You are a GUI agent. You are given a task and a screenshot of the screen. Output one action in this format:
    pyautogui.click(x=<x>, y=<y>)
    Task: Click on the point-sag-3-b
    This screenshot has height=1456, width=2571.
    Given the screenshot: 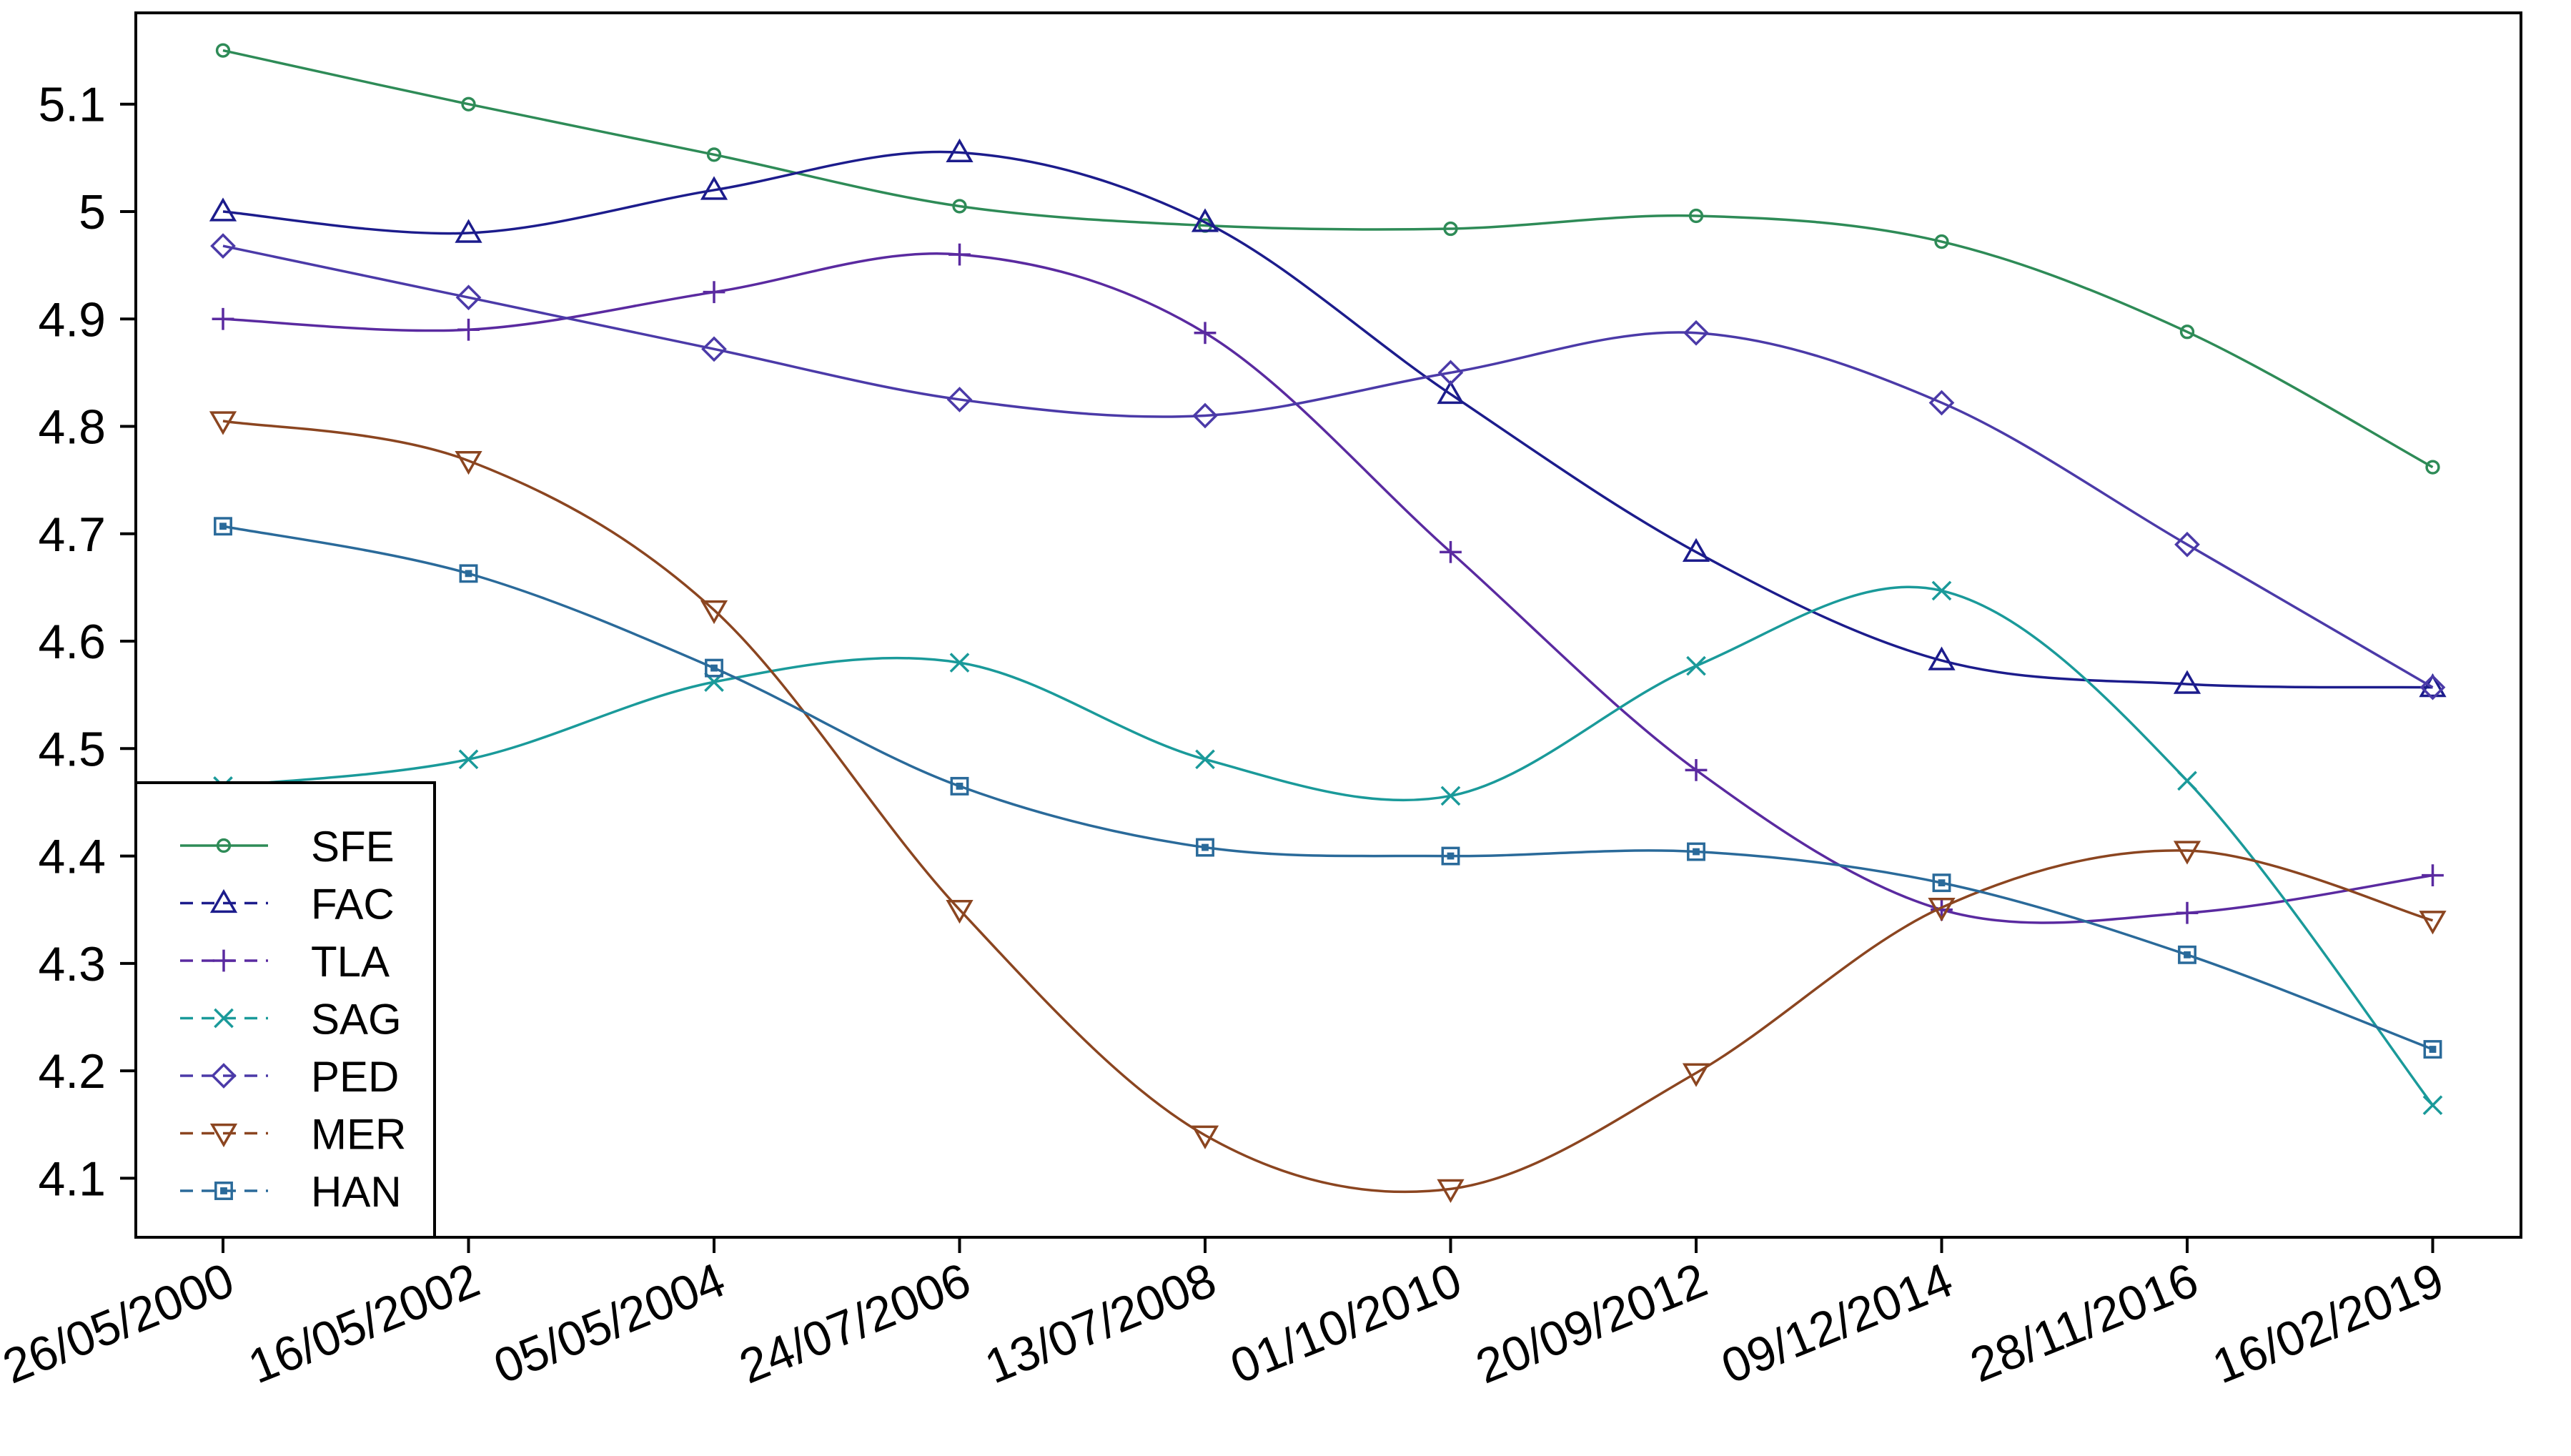 What is the action you would take?
    pyautogui.click(x=959, y=663)
    